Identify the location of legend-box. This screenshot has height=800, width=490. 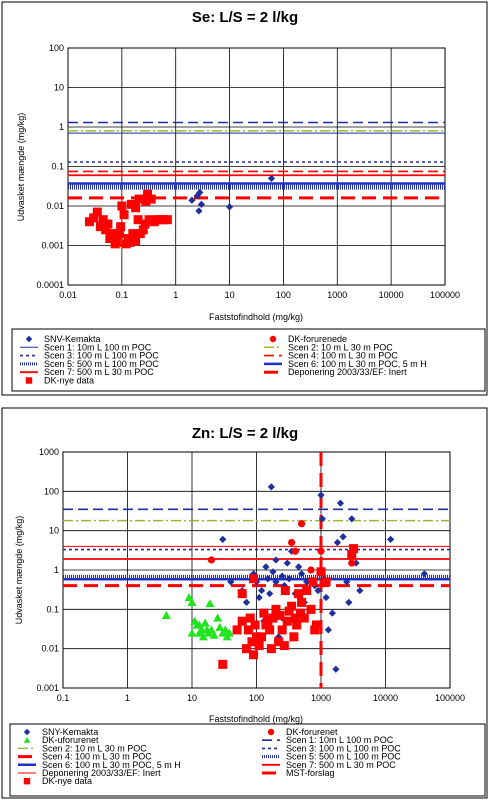
(247, 760).